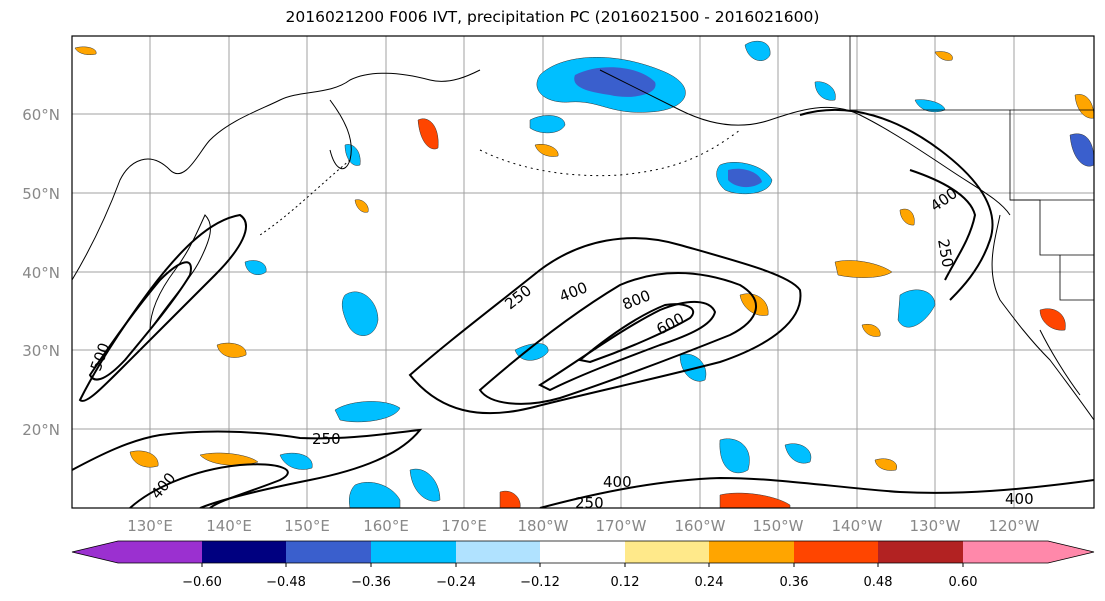 This screenshot has width=1105, height=601. Describe the element at coordinates (41, 194) in the screenshot. I see `lat-label: 50°N` at that location.